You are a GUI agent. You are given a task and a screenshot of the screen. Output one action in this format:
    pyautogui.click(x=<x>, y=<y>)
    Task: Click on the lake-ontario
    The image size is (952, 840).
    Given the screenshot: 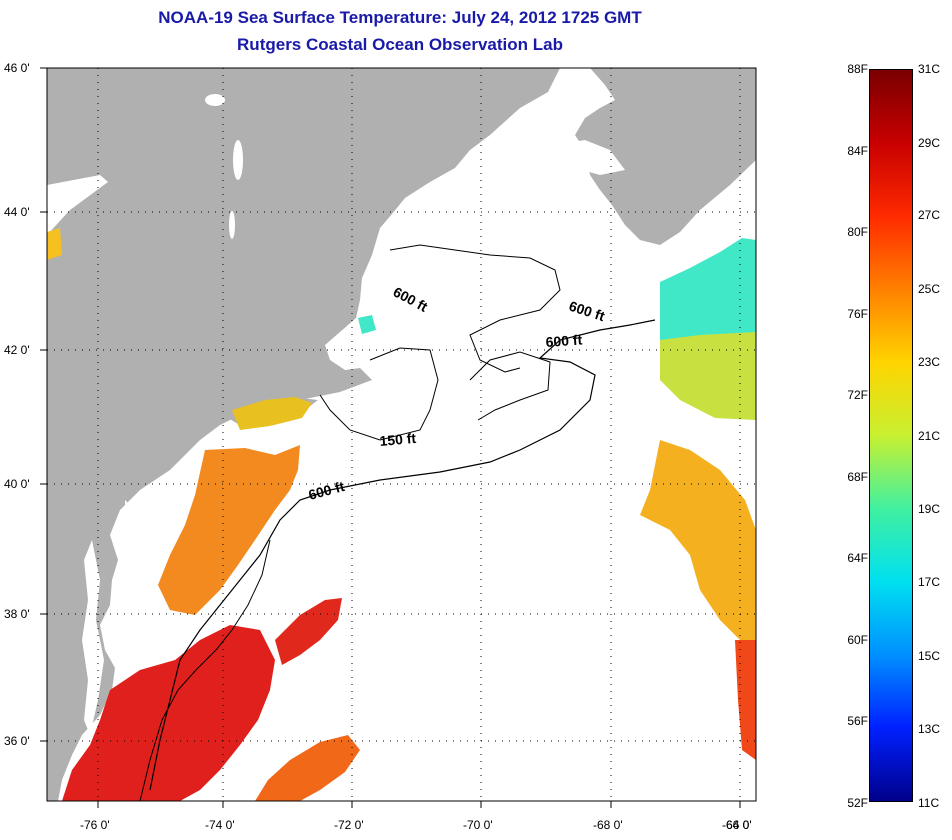 What is the action you would take?
    pyautogui.click(x=77, y=205)
    